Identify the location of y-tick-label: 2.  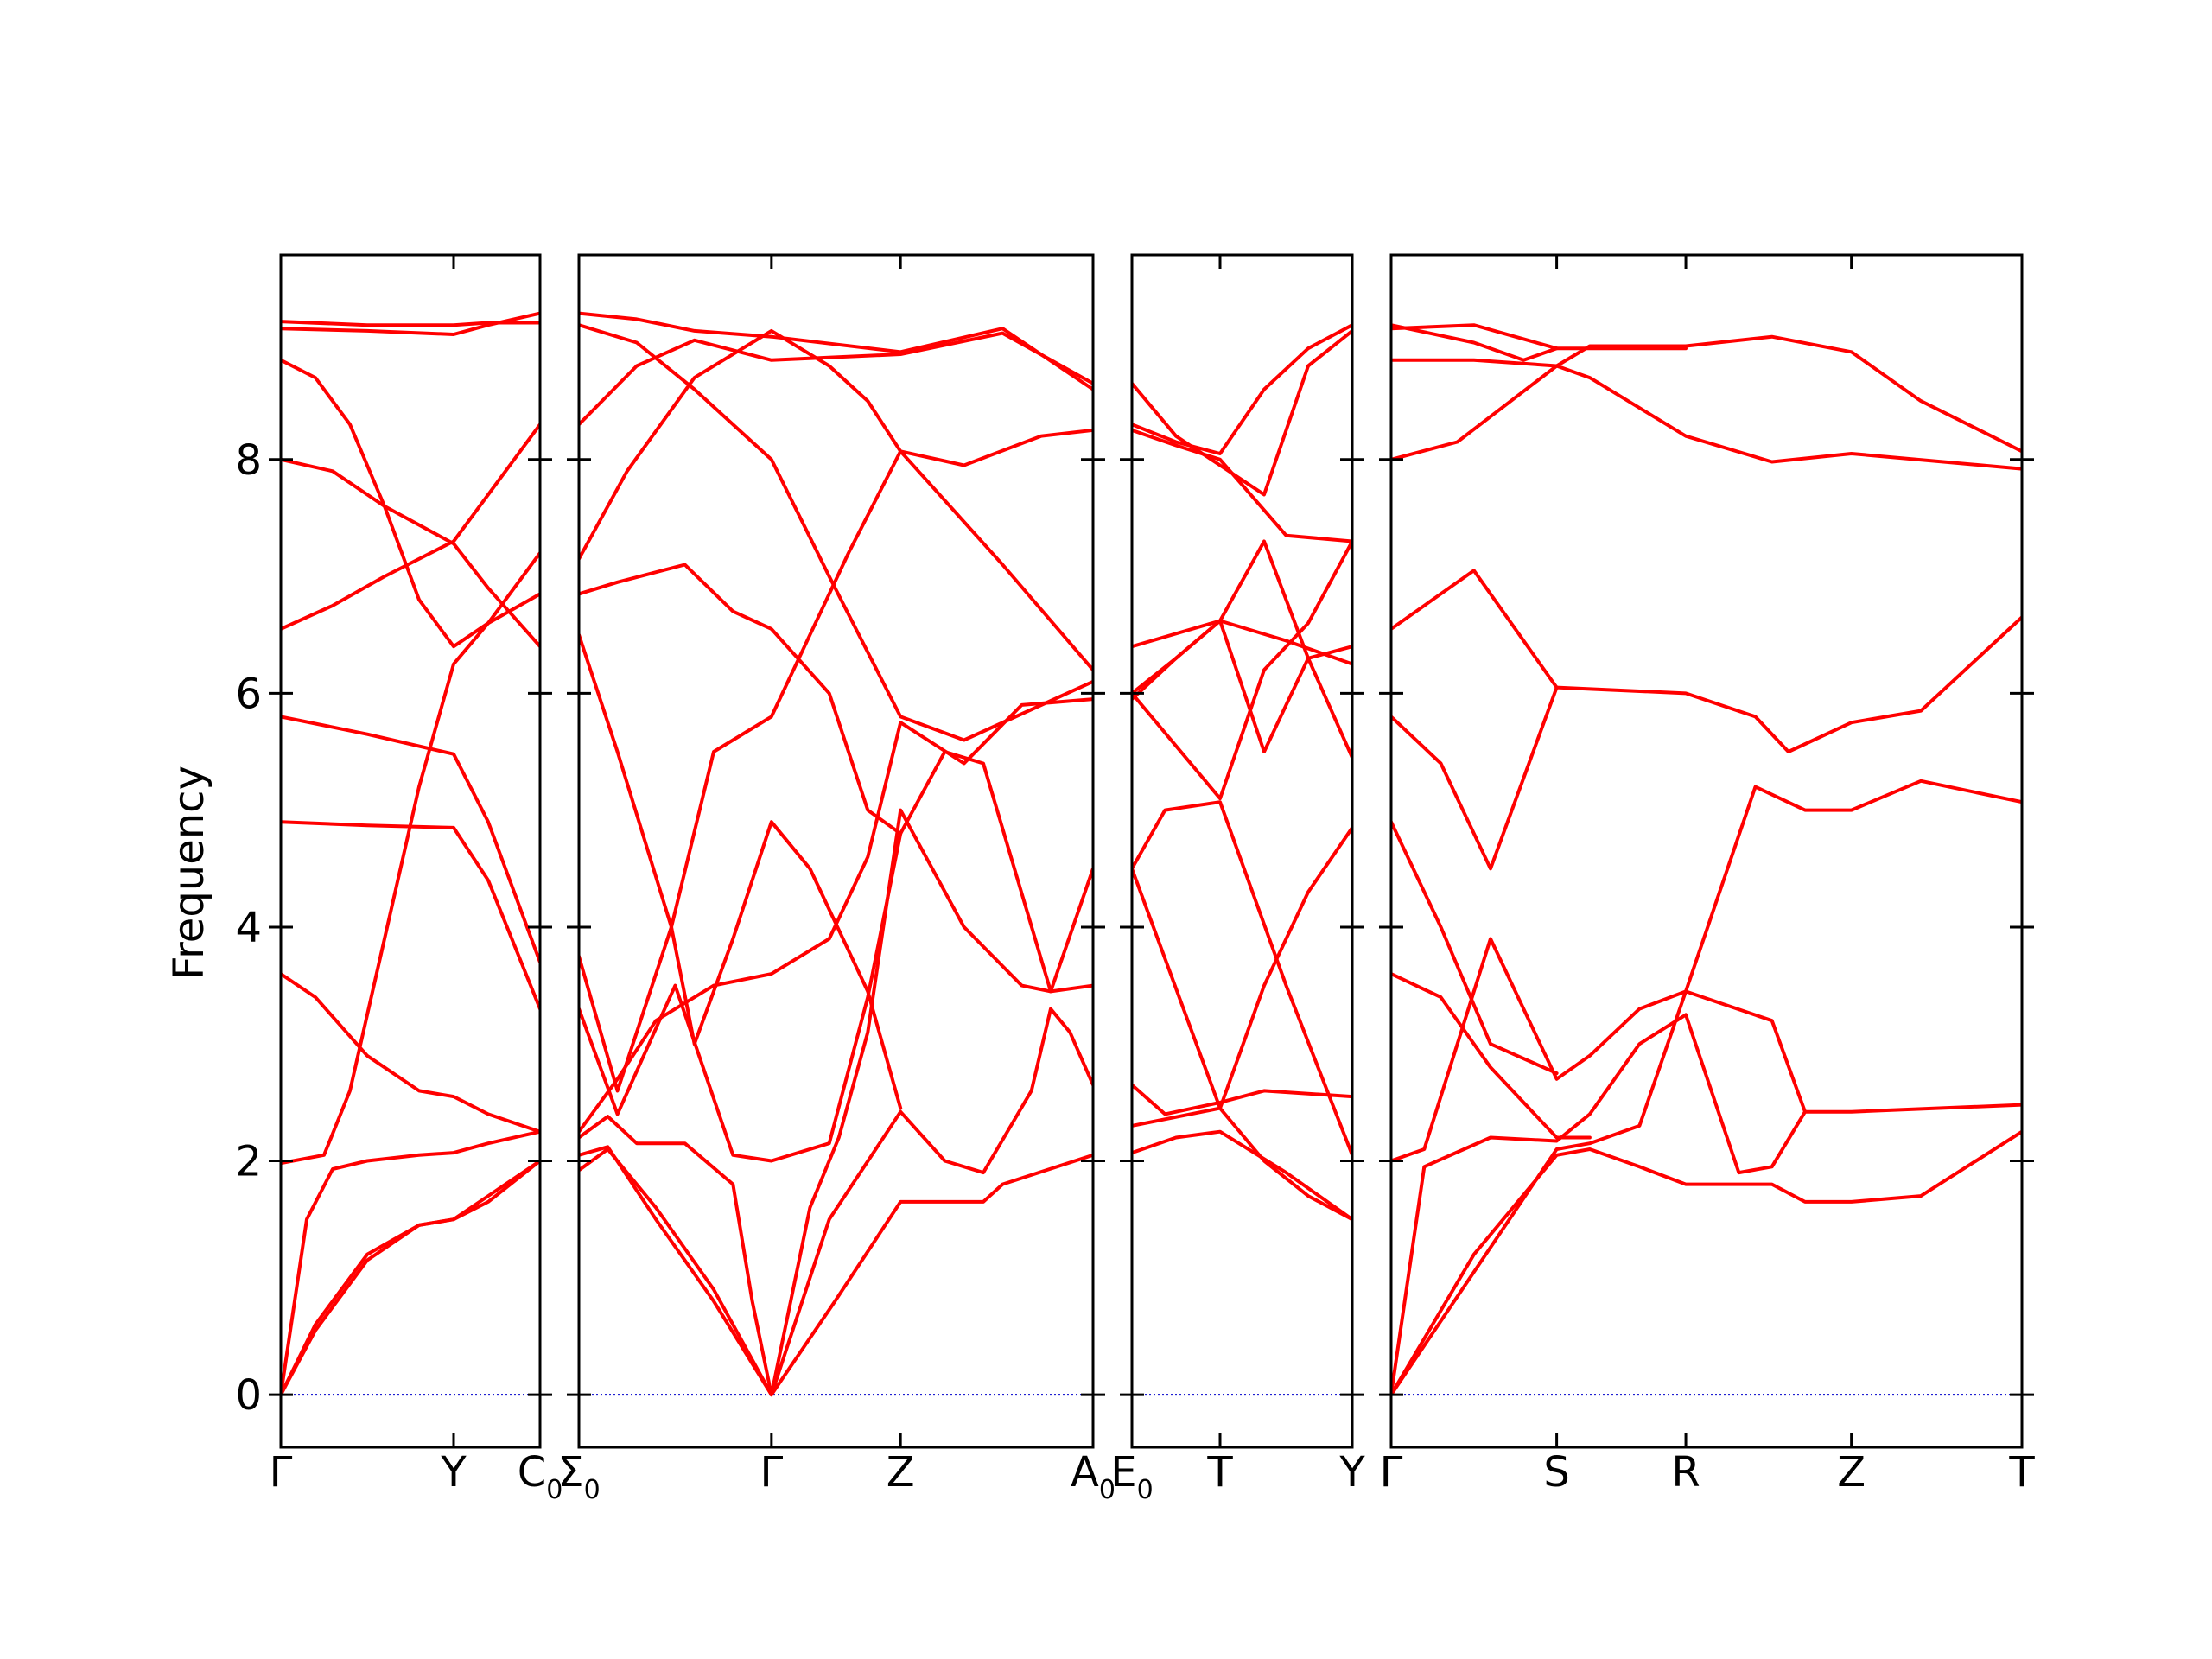
(248, 1162).